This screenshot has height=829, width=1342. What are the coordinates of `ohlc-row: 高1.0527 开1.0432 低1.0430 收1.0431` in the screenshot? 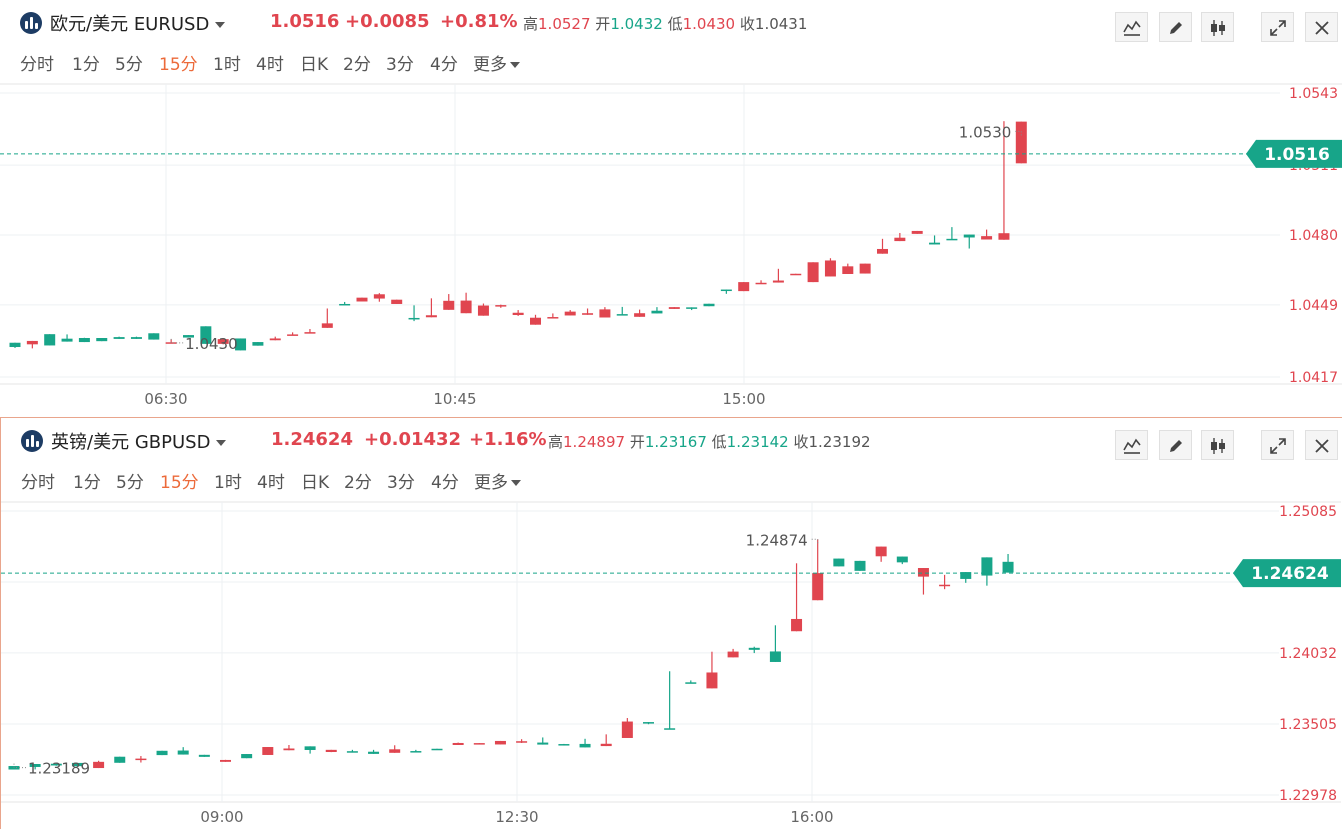 It's located at (665, 23).